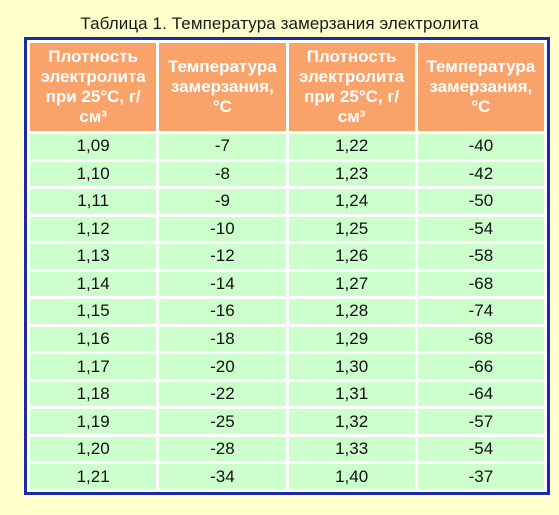 This screenshot has height=515, width=559. Describe the element at coordinates (93, 174) in the screenshot. I see `cell-density-1: 1,10` at that location.